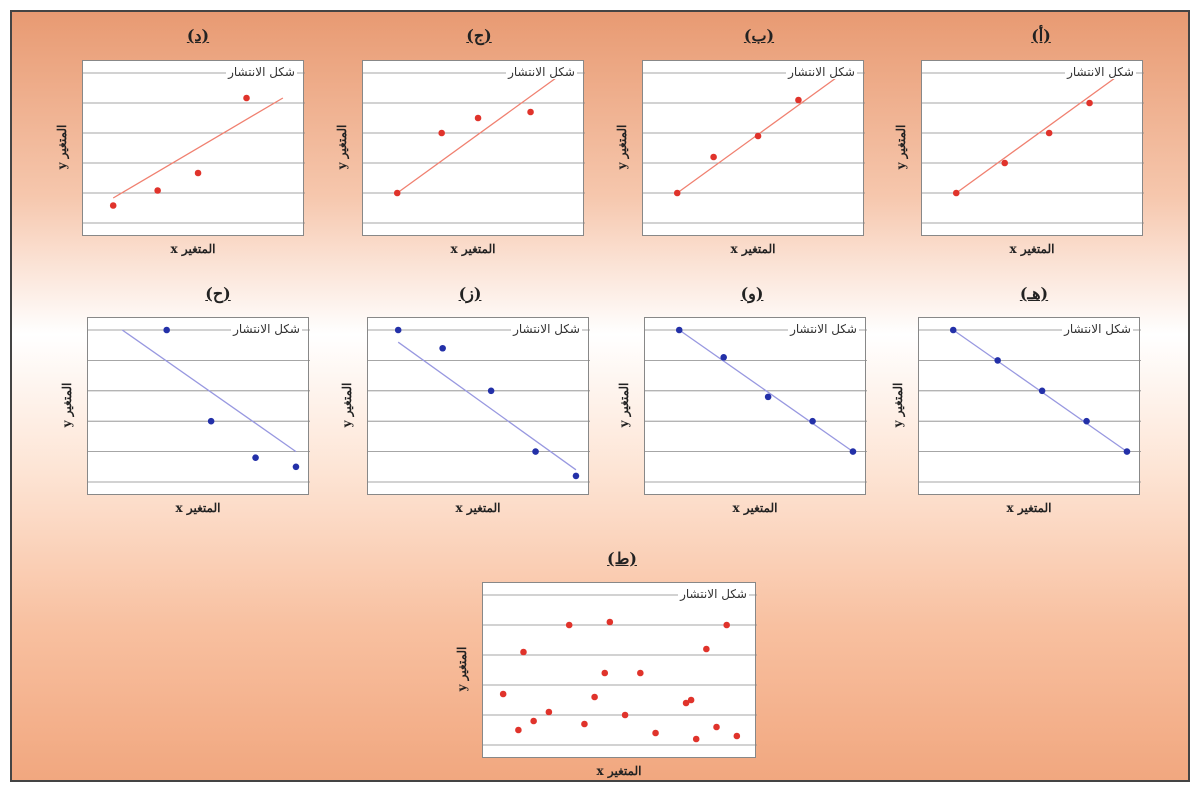 This screenshot has width=1200, height=789. Describe the element at coordinates (759, 35) in the screenshot. I see `plot-label-b: (ب)` at that location.